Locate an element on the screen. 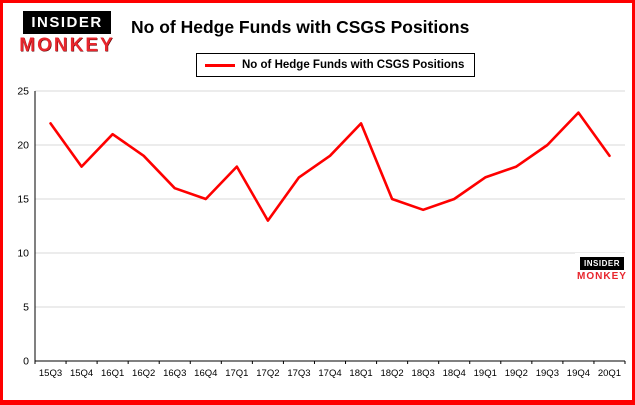  watermark-monkey-text: MONKEY is located at coordinates (602, 276).